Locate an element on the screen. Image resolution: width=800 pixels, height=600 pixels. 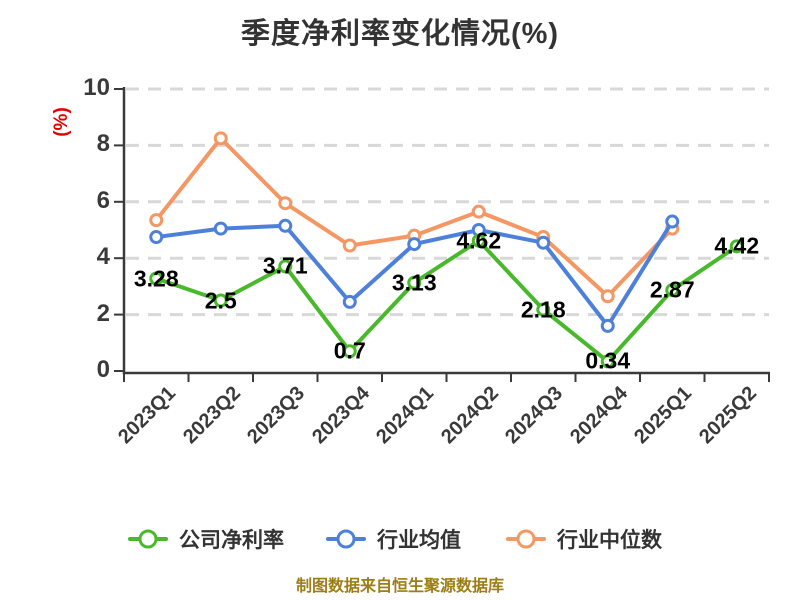
data-label: 3.13 is located at coordinates (414, 282).